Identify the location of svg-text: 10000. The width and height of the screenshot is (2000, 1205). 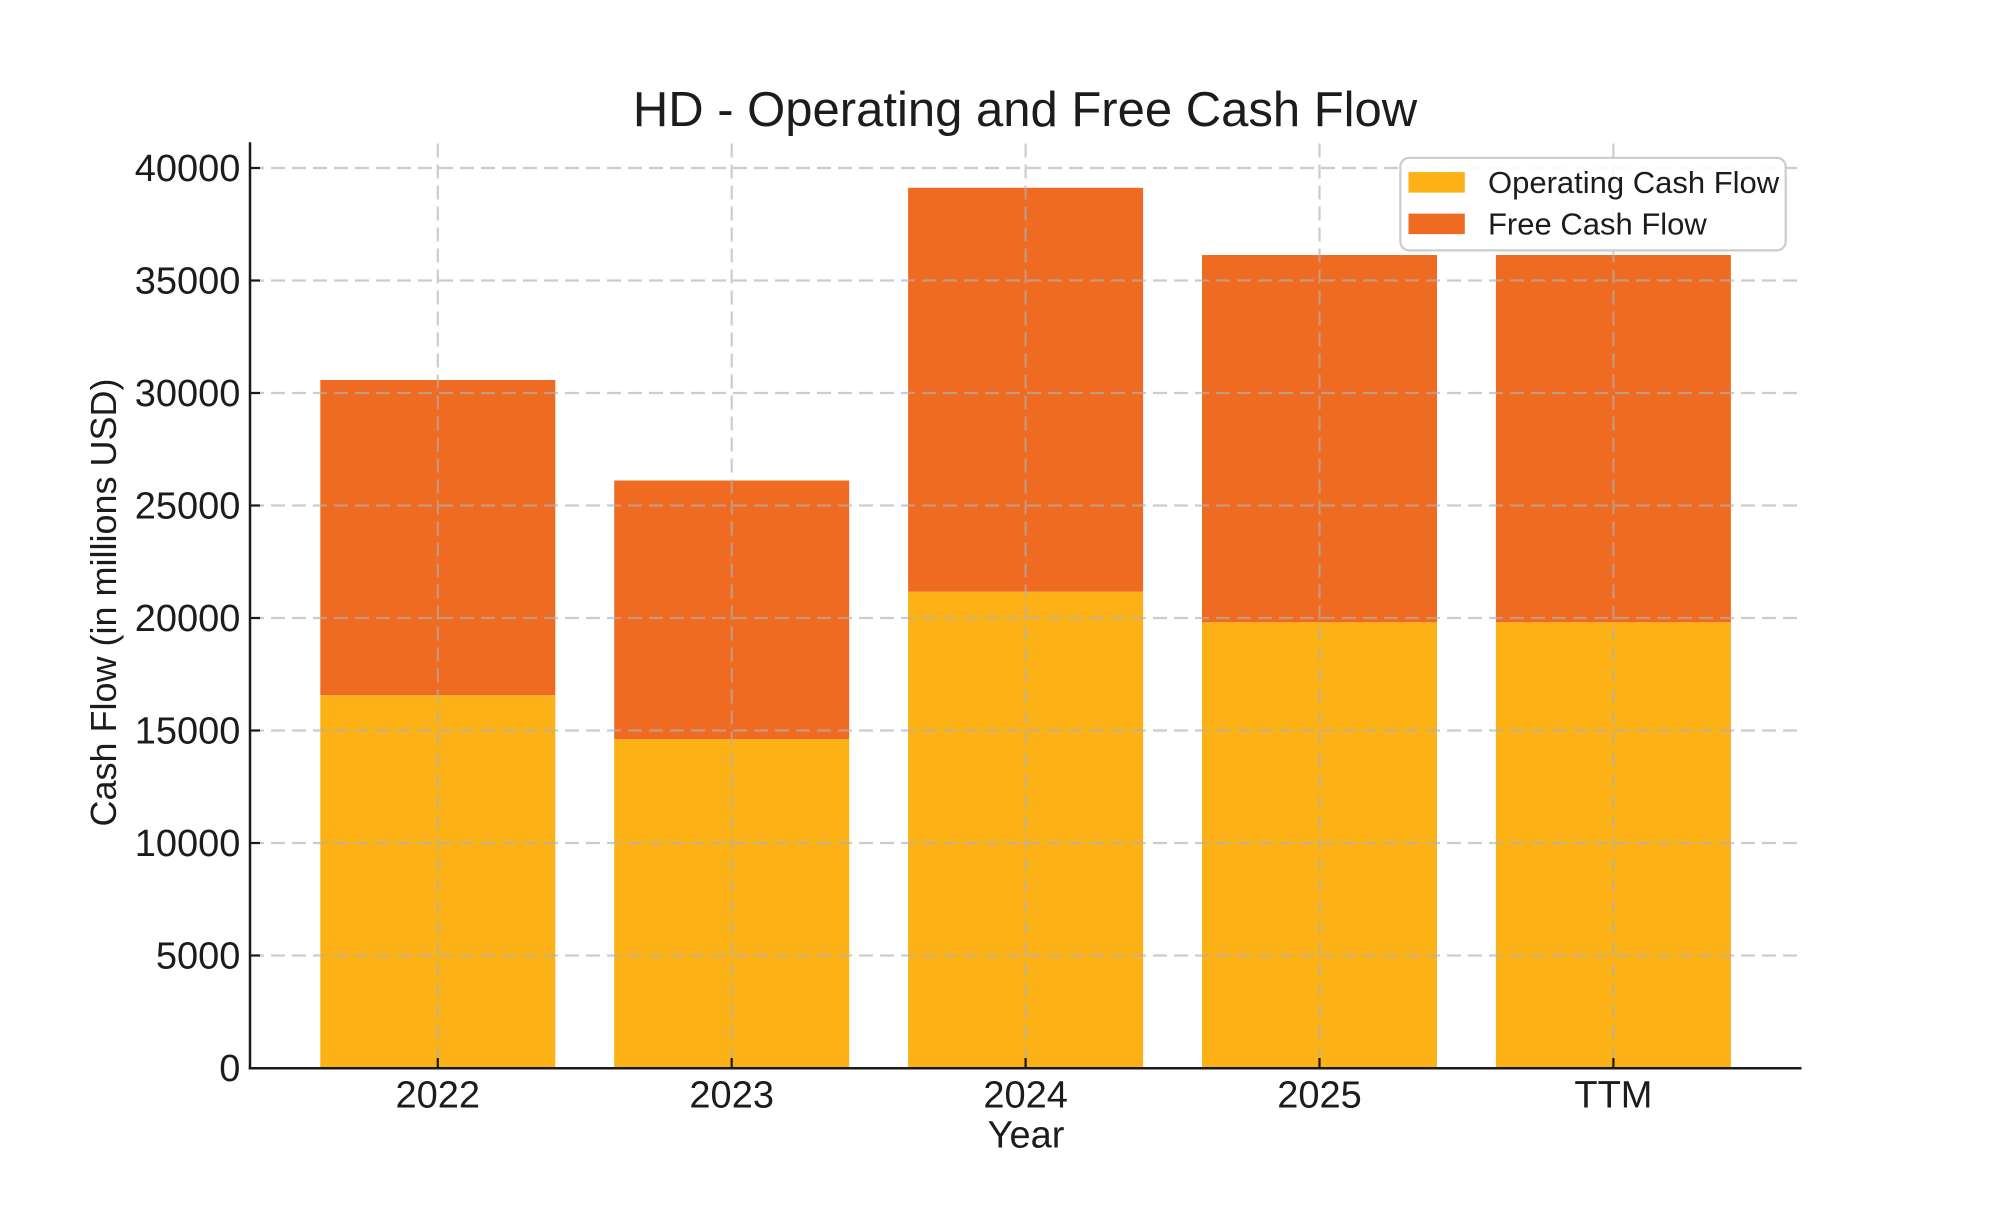
(188, 844).